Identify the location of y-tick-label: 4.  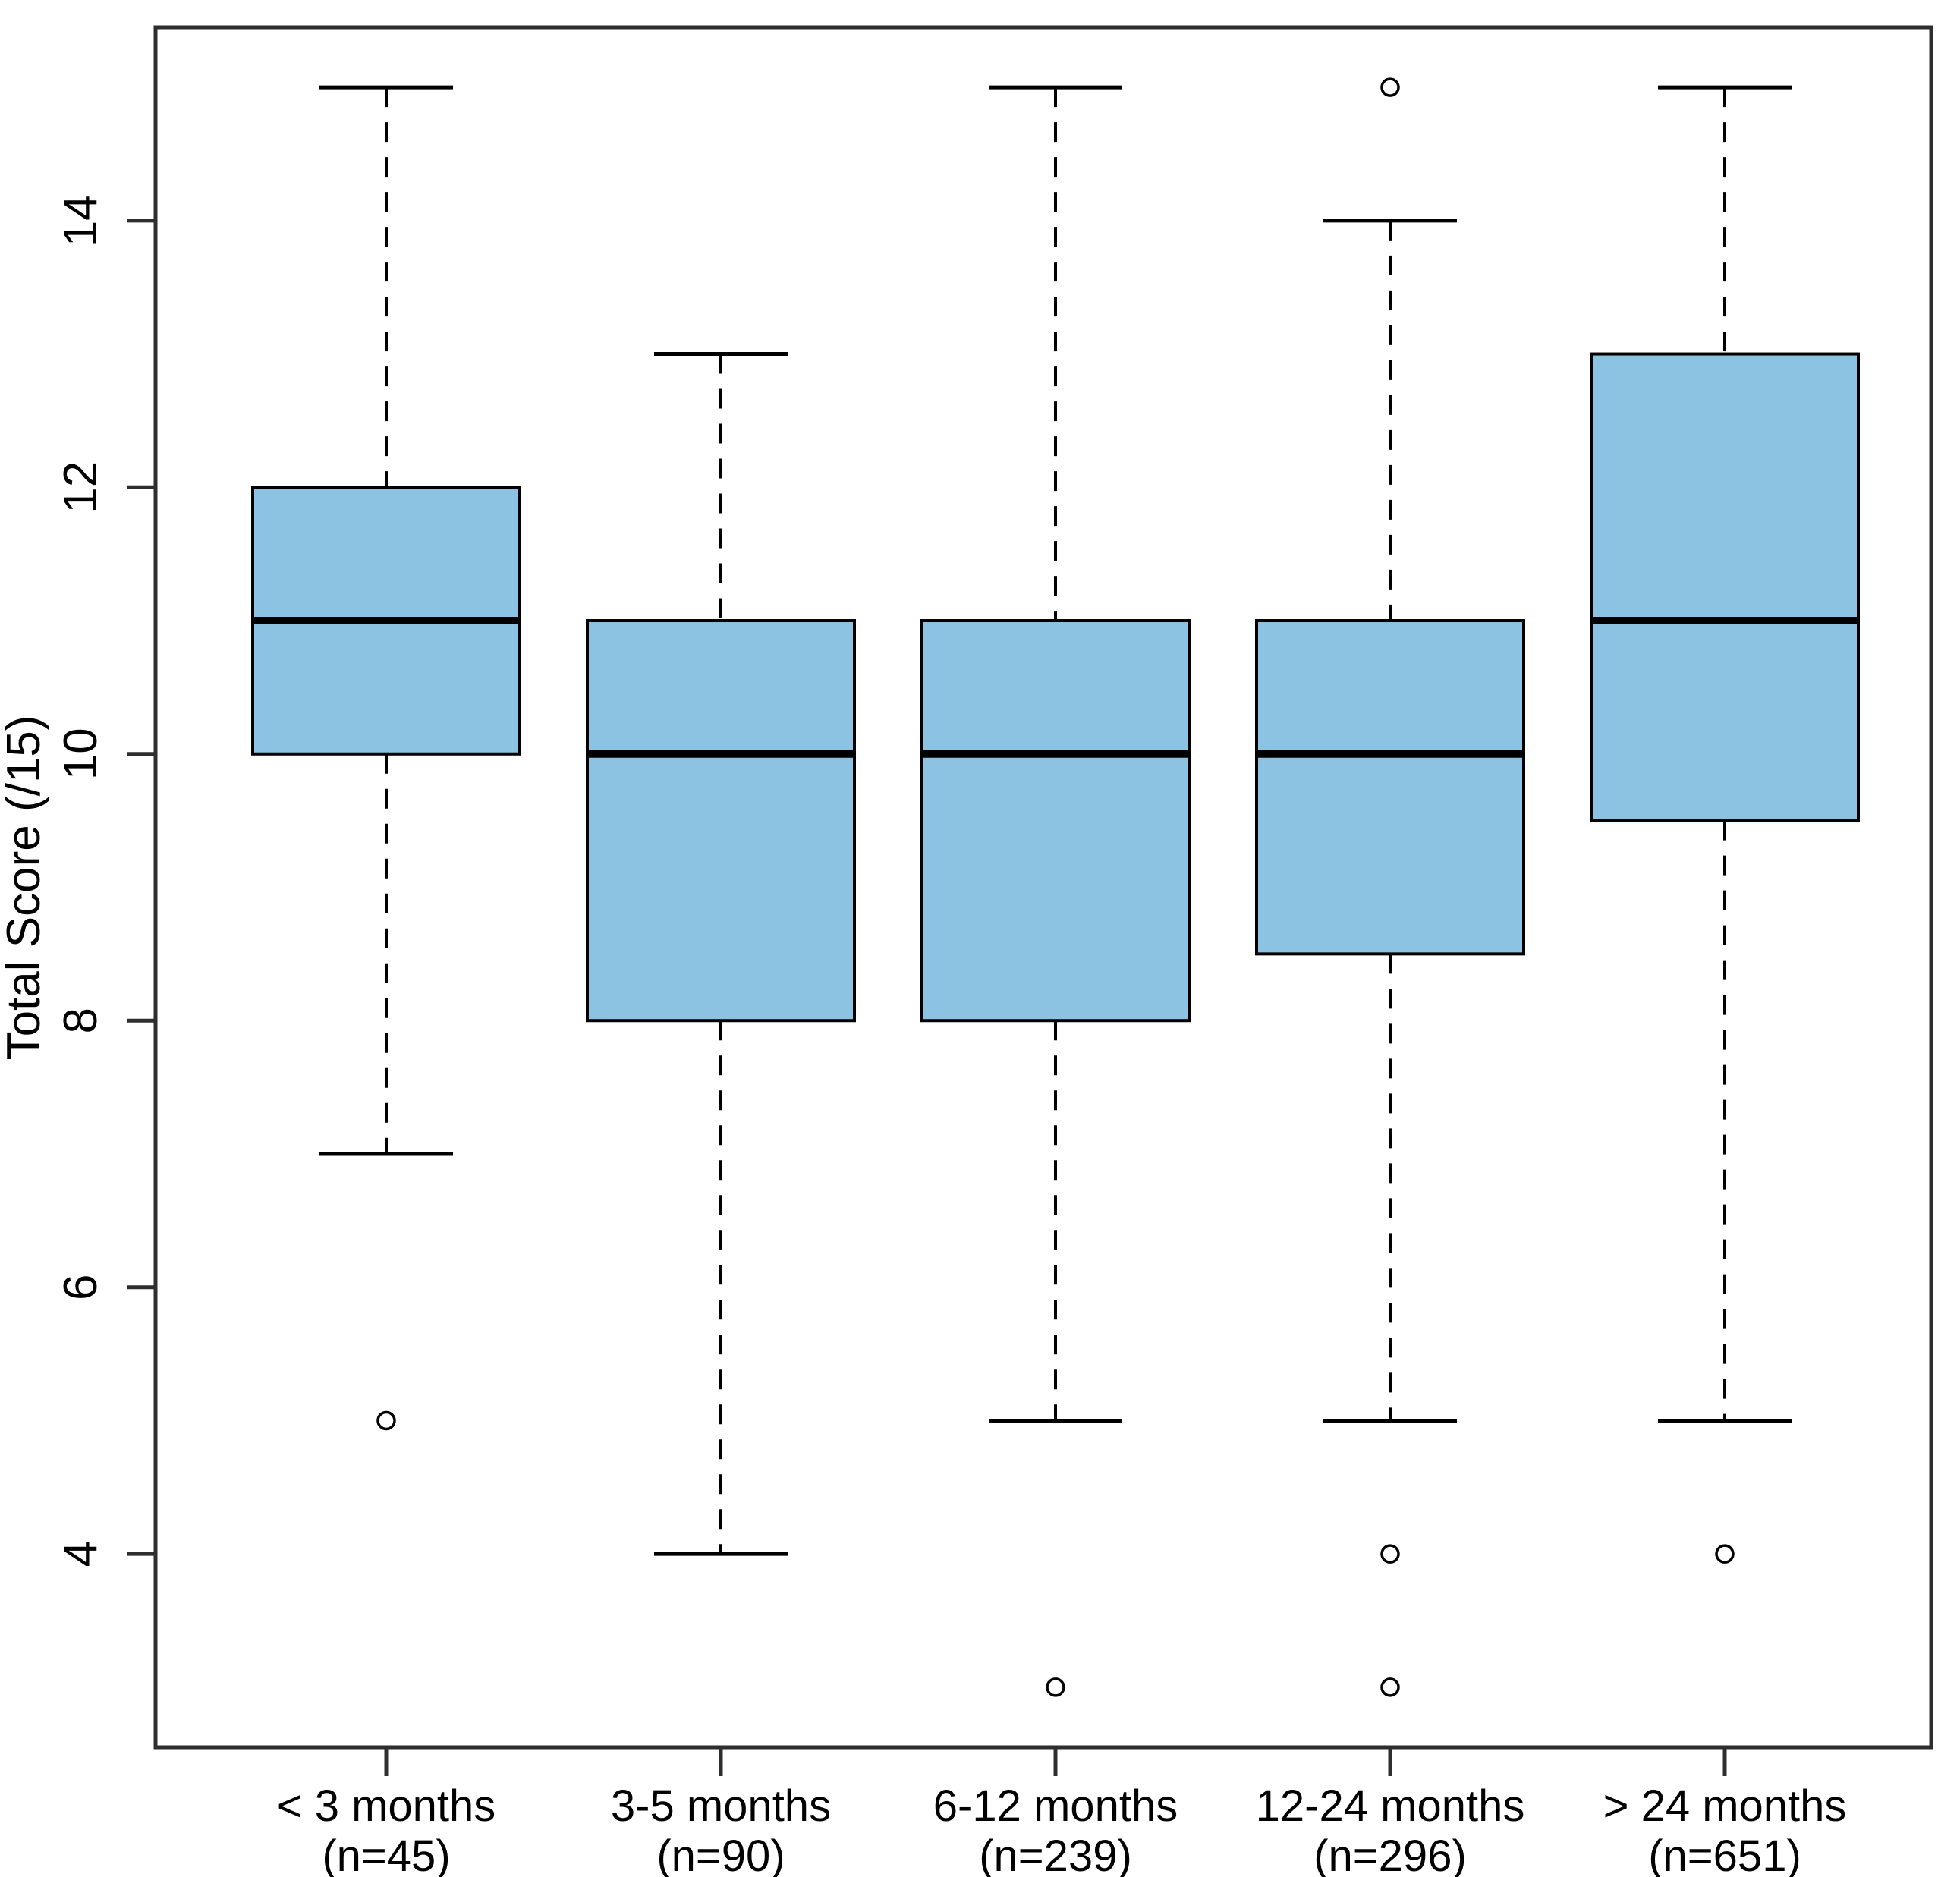
(81, 1554).